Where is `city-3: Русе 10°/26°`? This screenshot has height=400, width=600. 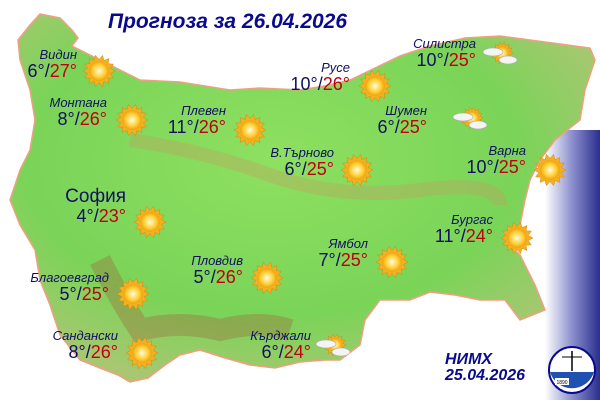
city-3: Русе 10°/26° is located at coordinates (320, 77).